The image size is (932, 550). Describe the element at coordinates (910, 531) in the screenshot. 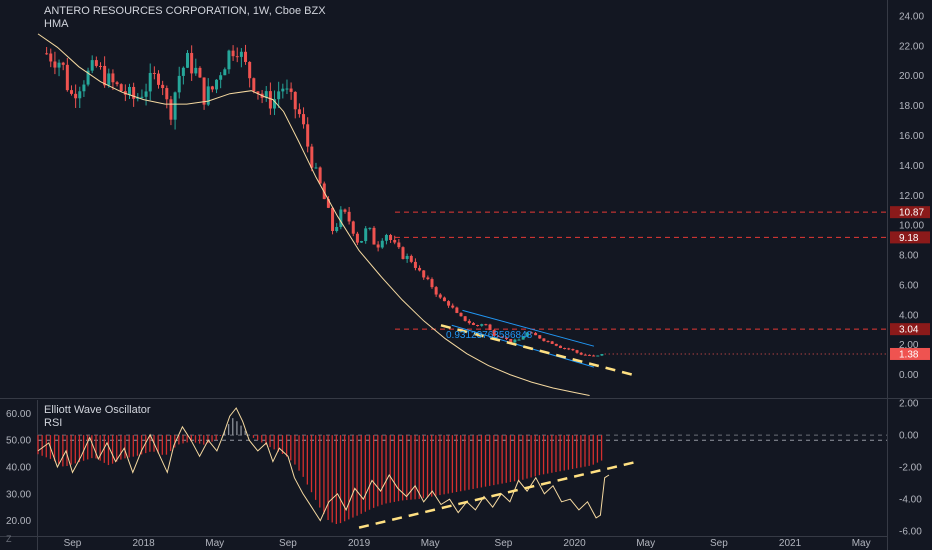

I see `ewo-tick-label: -6.00` at that location.